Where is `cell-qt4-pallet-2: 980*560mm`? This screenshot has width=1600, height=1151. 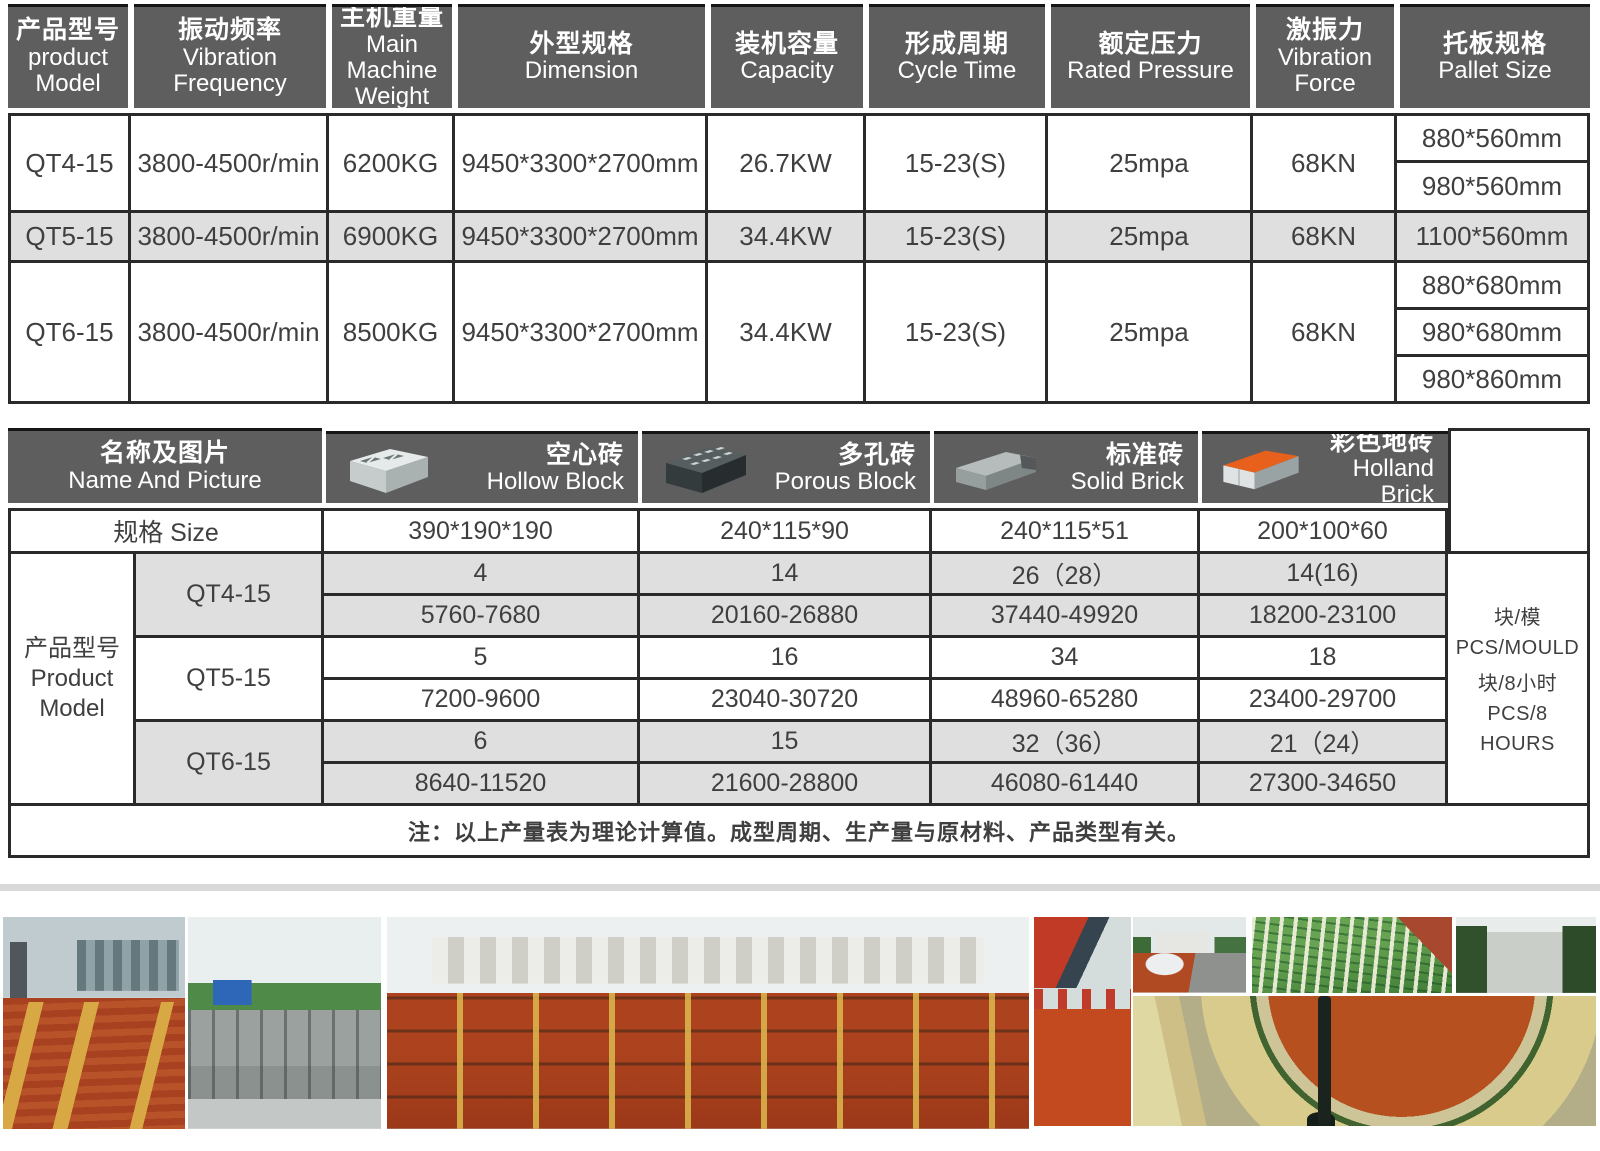 cell-qt4-pallet-2: 980*560mm is located at coordinates (1493, 188).